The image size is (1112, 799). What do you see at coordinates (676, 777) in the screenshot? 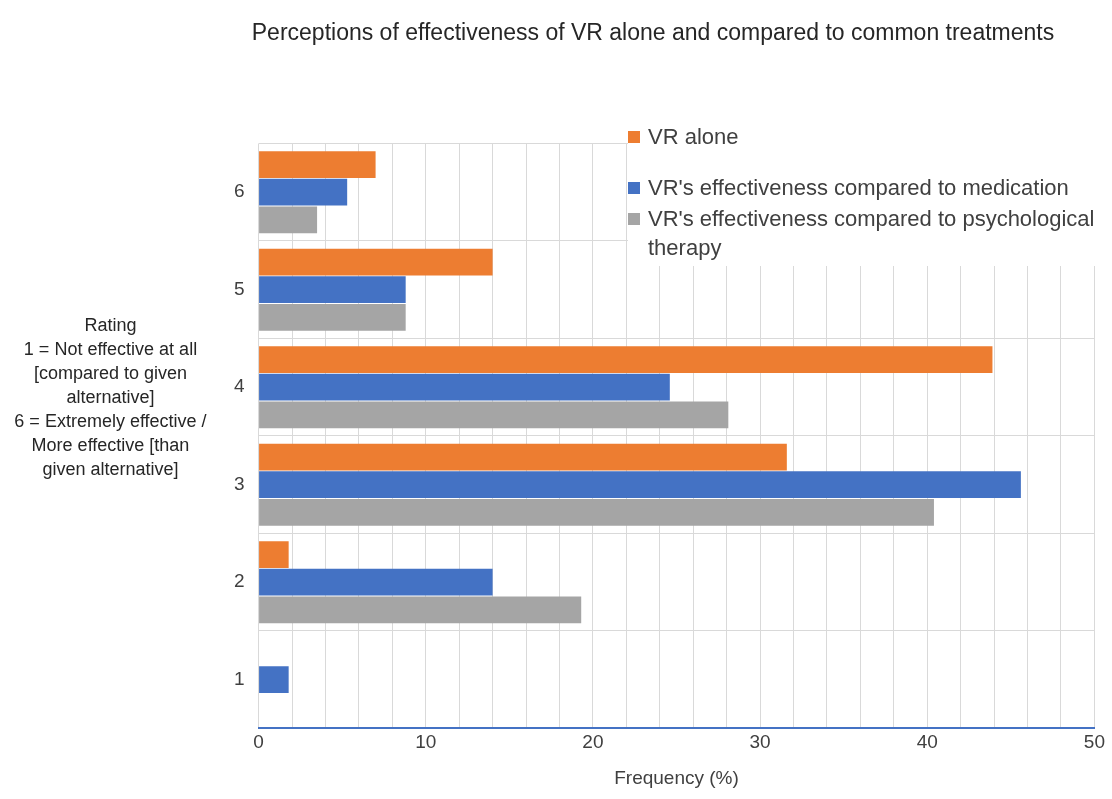
I see `x-axis-title: Frequency (%)` at bounding box center [676, 777].